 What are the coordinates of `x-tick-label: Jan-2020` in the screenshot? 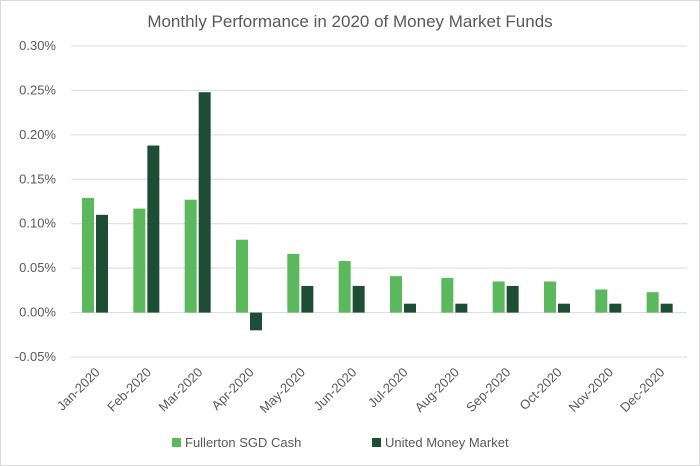 It's located at (78, 389).